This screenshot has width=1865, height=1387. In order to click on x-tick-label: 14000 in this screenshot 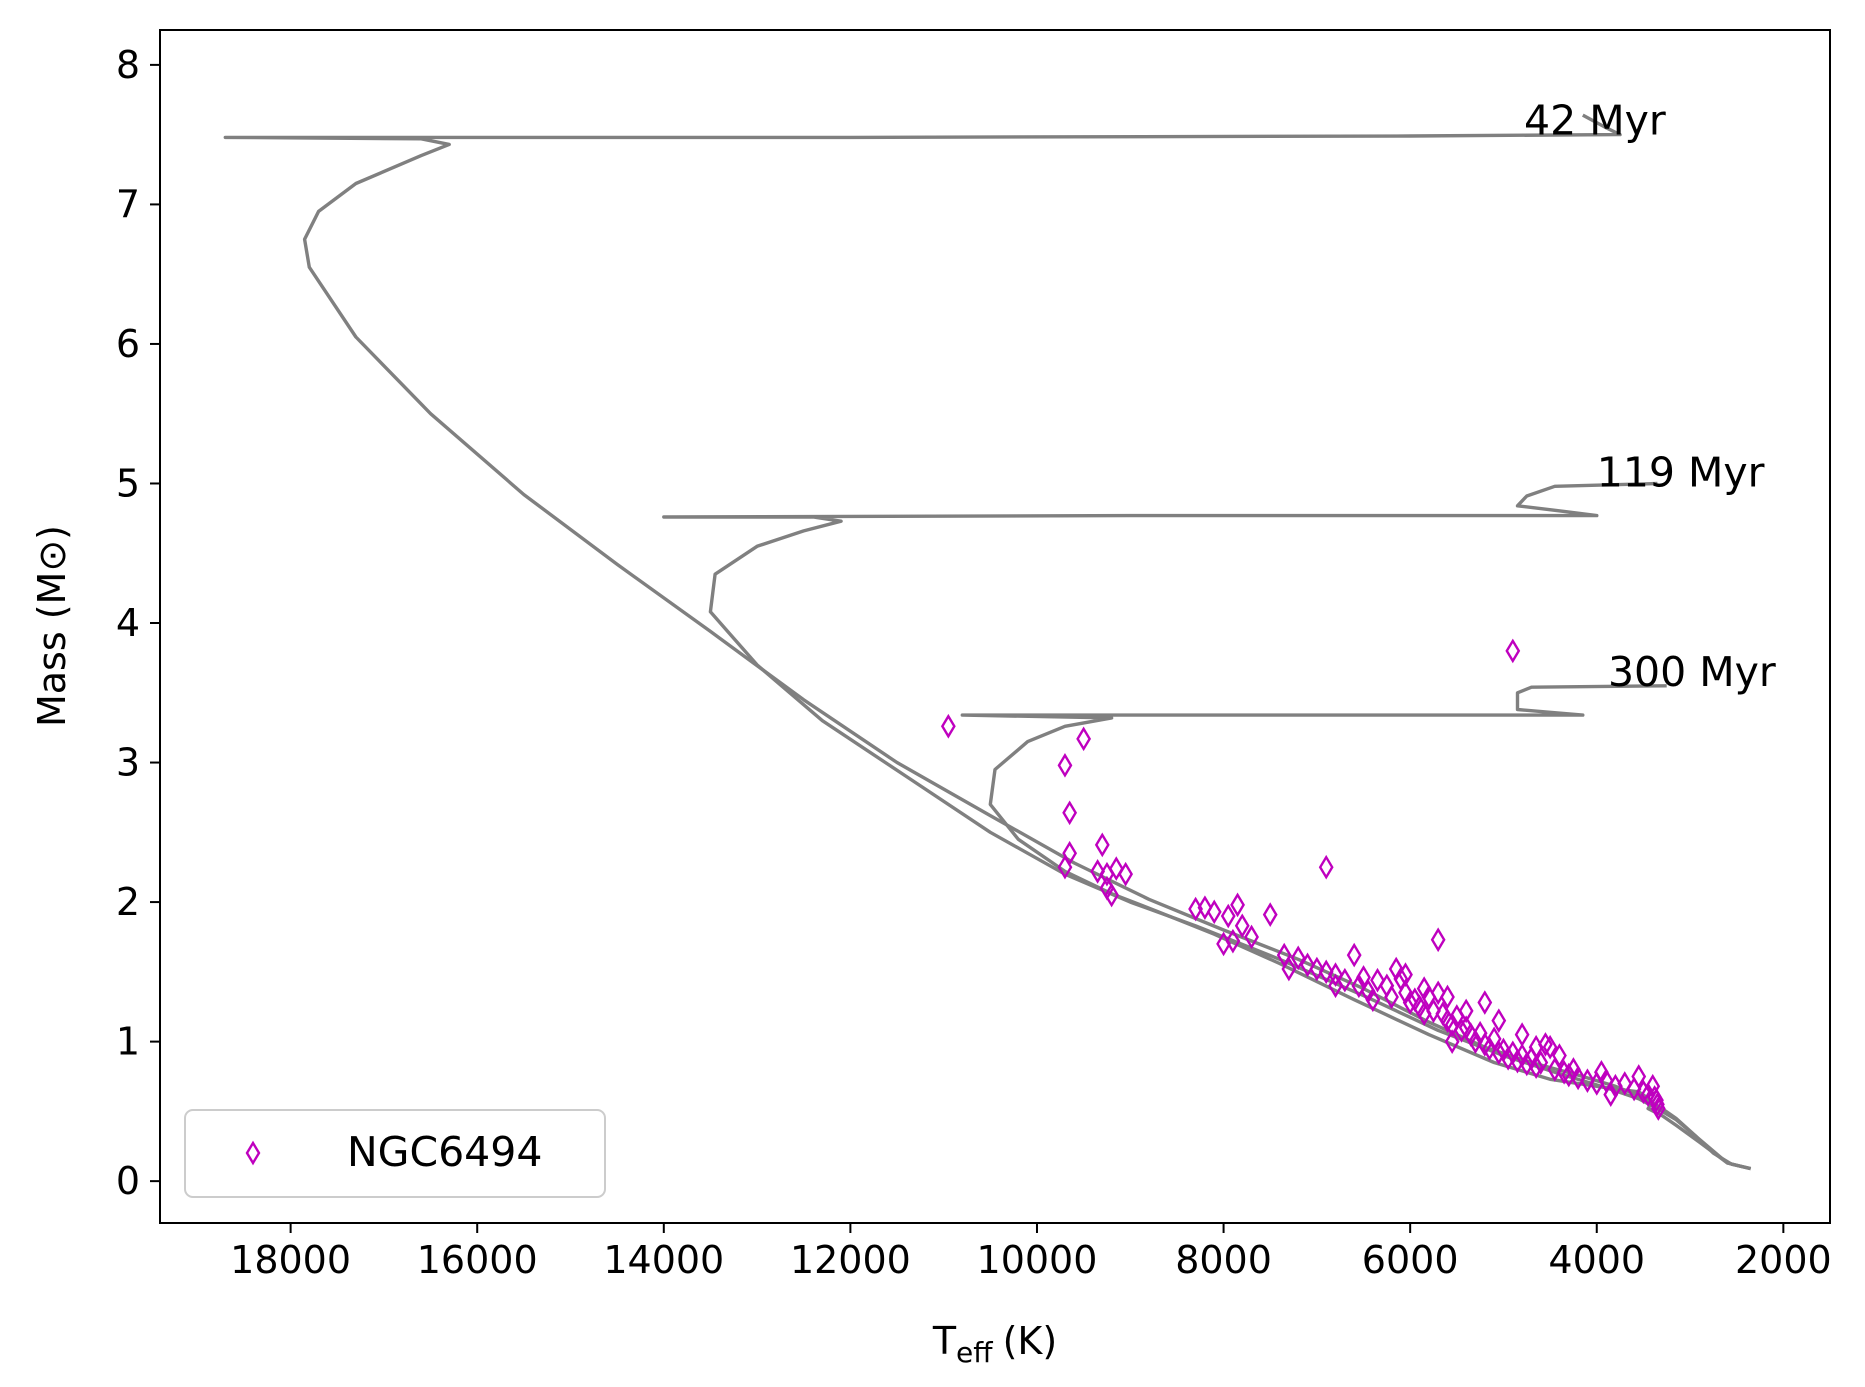, I will do `click(663, 1260)`.